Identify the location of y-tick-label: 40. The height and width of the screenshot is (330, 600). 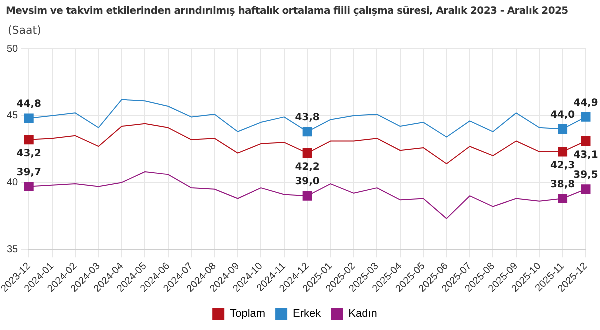
(13, 182).